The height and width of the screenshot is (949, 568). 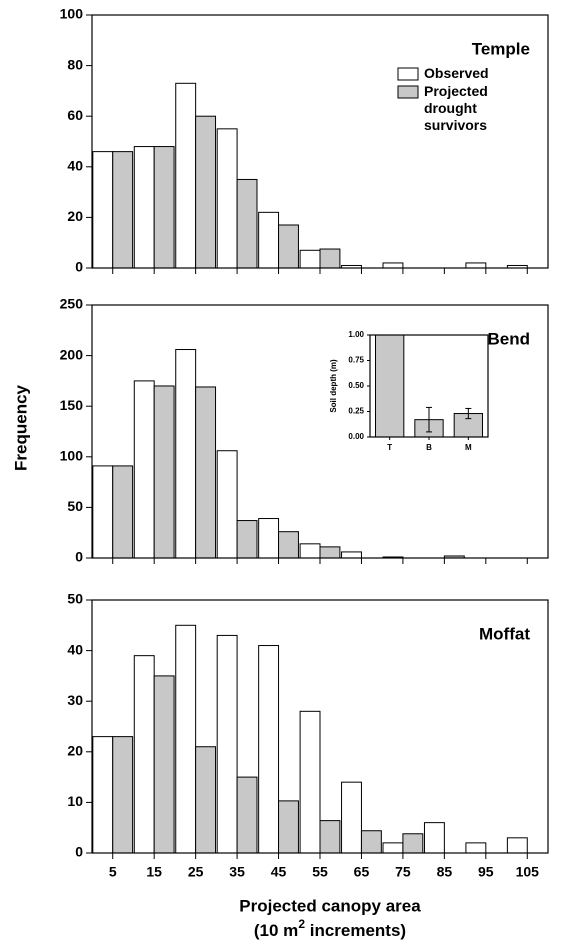 What do you see at coordinates (276, 930) in the screenshot?
I see `x-axis-label-part: (10 m` at bounding box center [276, 930].